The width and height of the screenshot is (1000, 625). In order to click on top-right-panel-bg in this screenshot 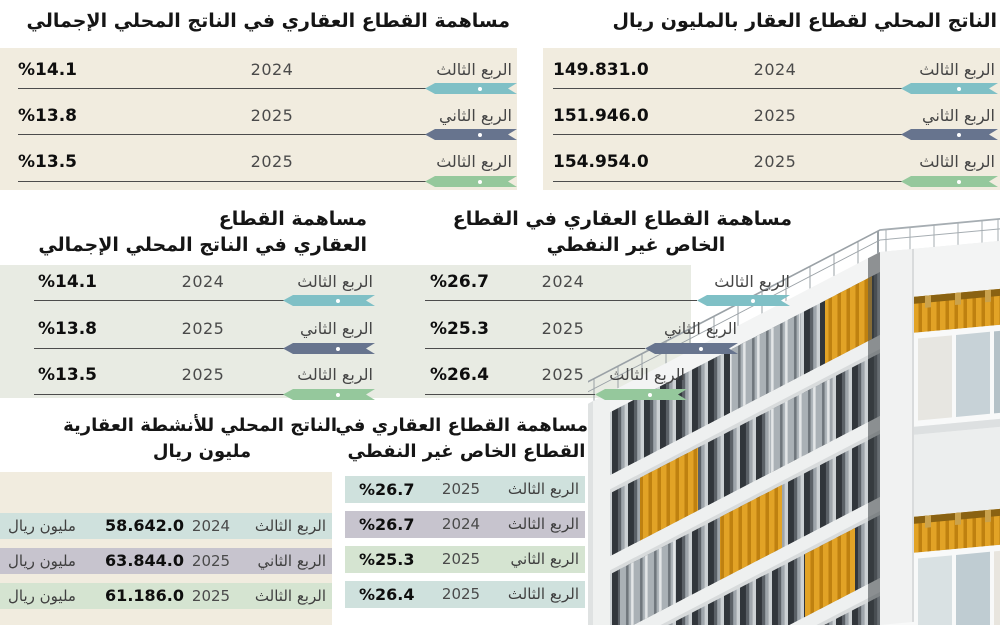, I will do `click(771, 119)`.